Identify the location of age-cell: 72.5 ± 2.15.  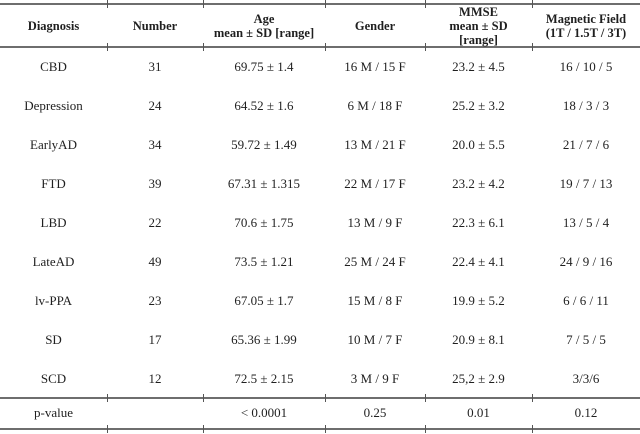
(264, 378).